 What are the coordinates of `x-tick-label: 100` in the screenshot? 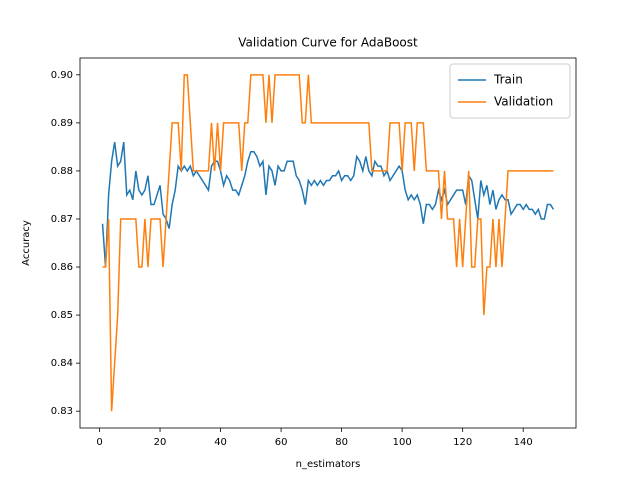 It's located at (402, 442).